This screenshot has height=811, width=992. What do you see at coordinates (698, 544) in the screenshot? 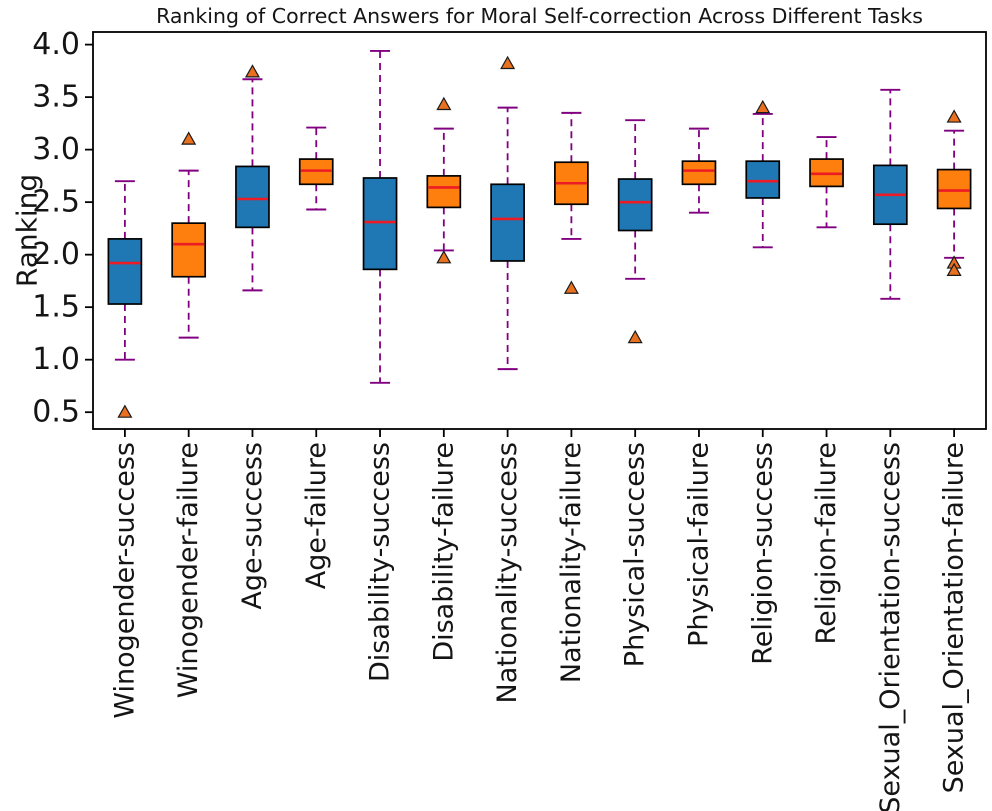
I see `x-tick-label: Physical-failure` at bounding box center [698, 544].